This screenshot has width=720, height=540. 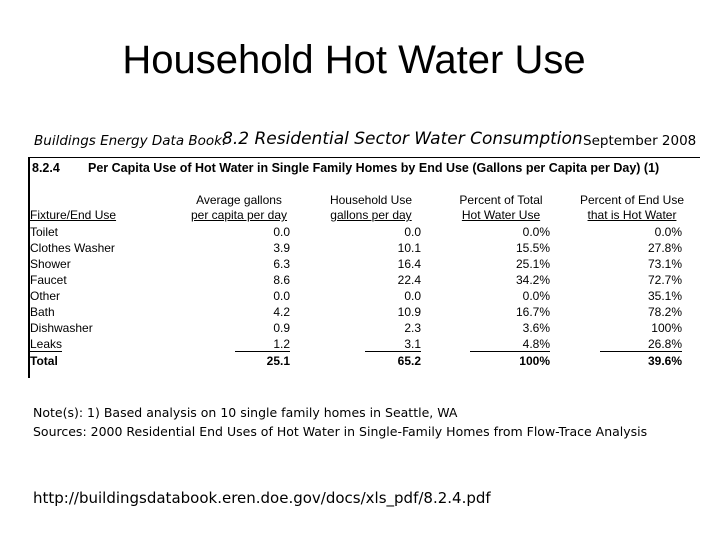 What do you see at coordinates (239, 215) in the screenshot?
I see `column-header-avg-line2: per capita per day` at bounding box center [239, 215].